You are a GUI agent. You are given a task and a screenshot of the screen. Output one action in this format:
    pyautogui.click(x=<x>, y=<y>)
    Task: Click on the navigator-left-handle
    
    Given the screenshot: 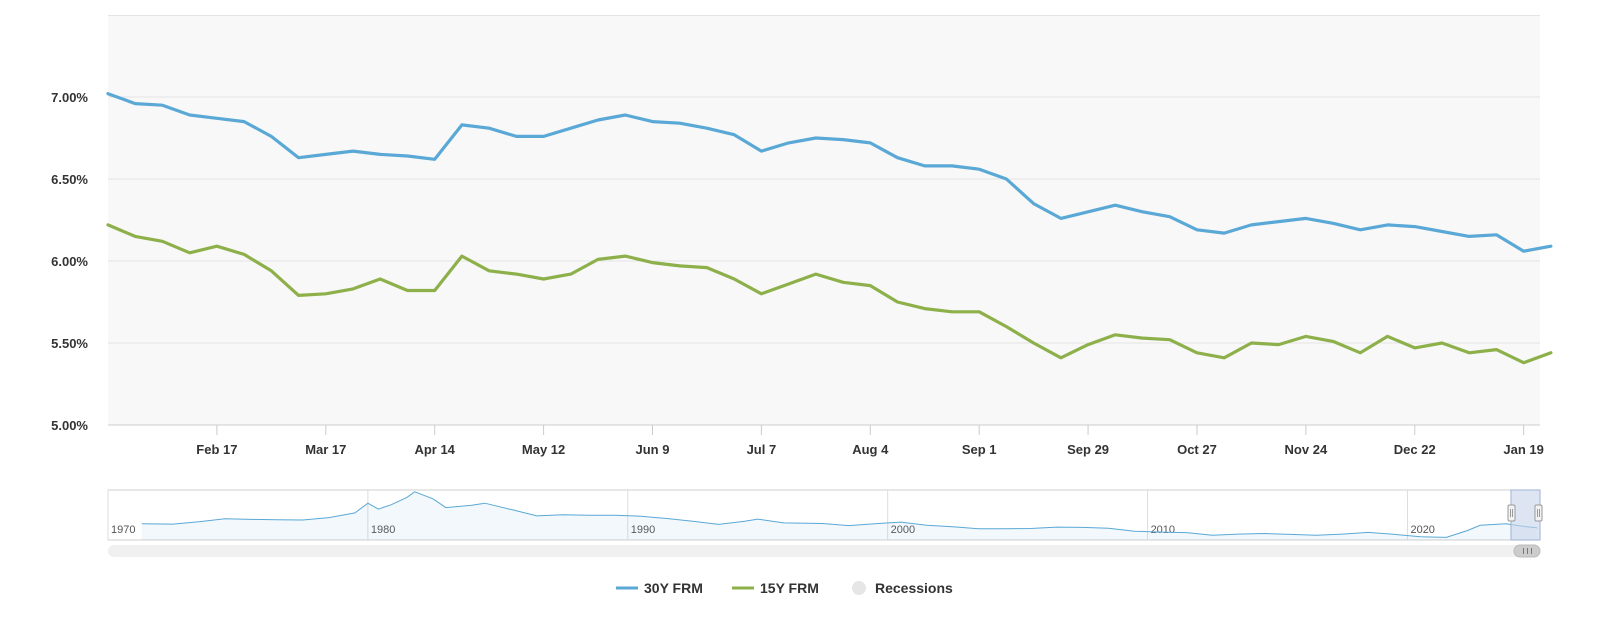 What is the action you would take?
    pyautogui.click(x=1511, y=513)
    